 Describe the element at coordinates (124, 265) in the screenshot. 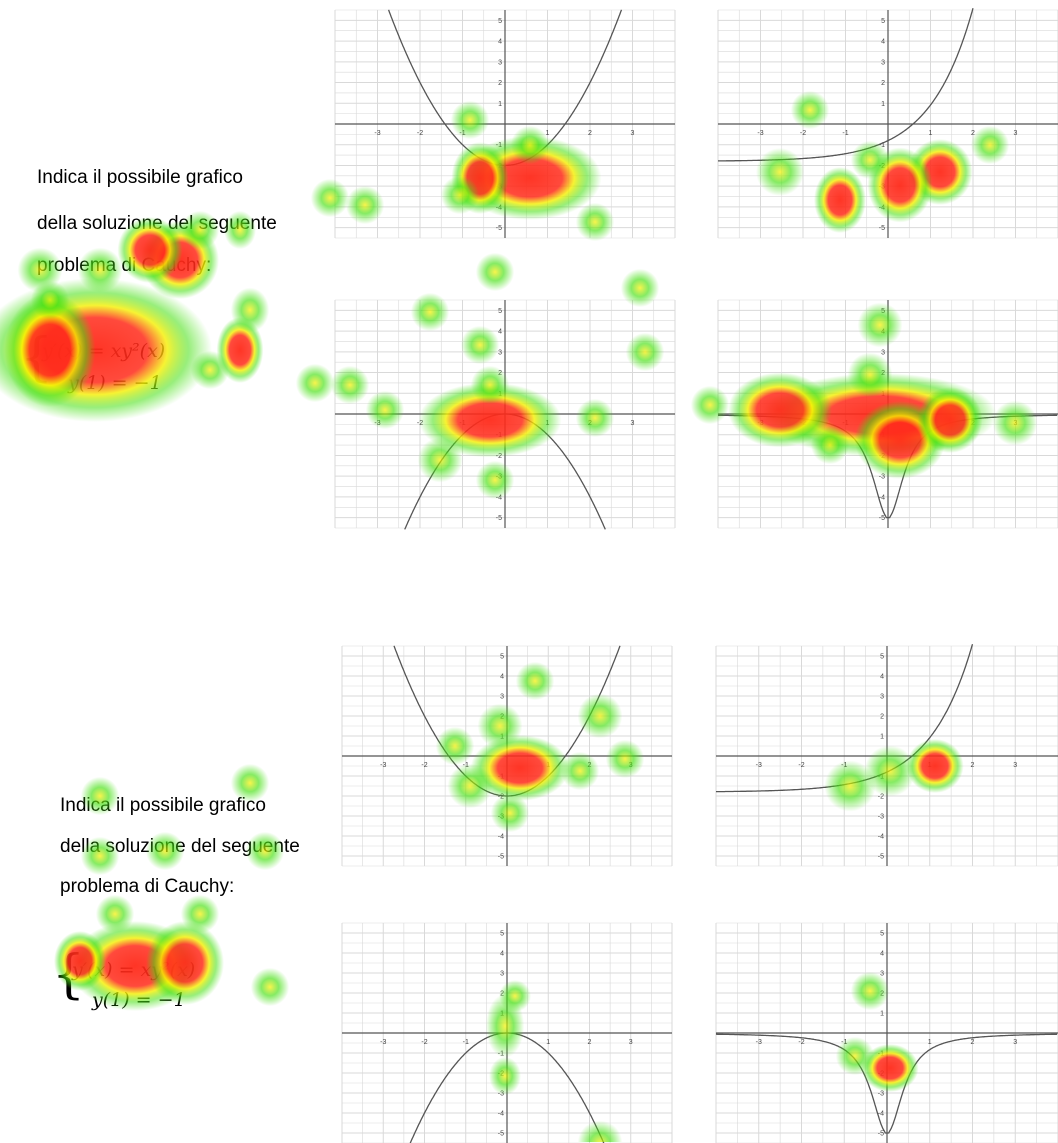

I see `question-line-3: problema di Cauchy:` at that location.